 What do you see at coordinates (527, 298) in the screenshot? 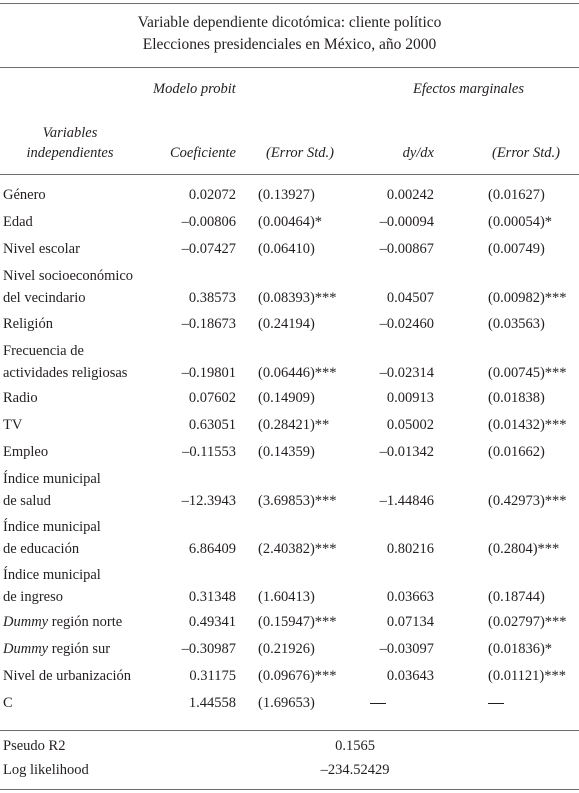
I see `cell-se-marginal: (0.00982)***` at bounding box center [527, 298].